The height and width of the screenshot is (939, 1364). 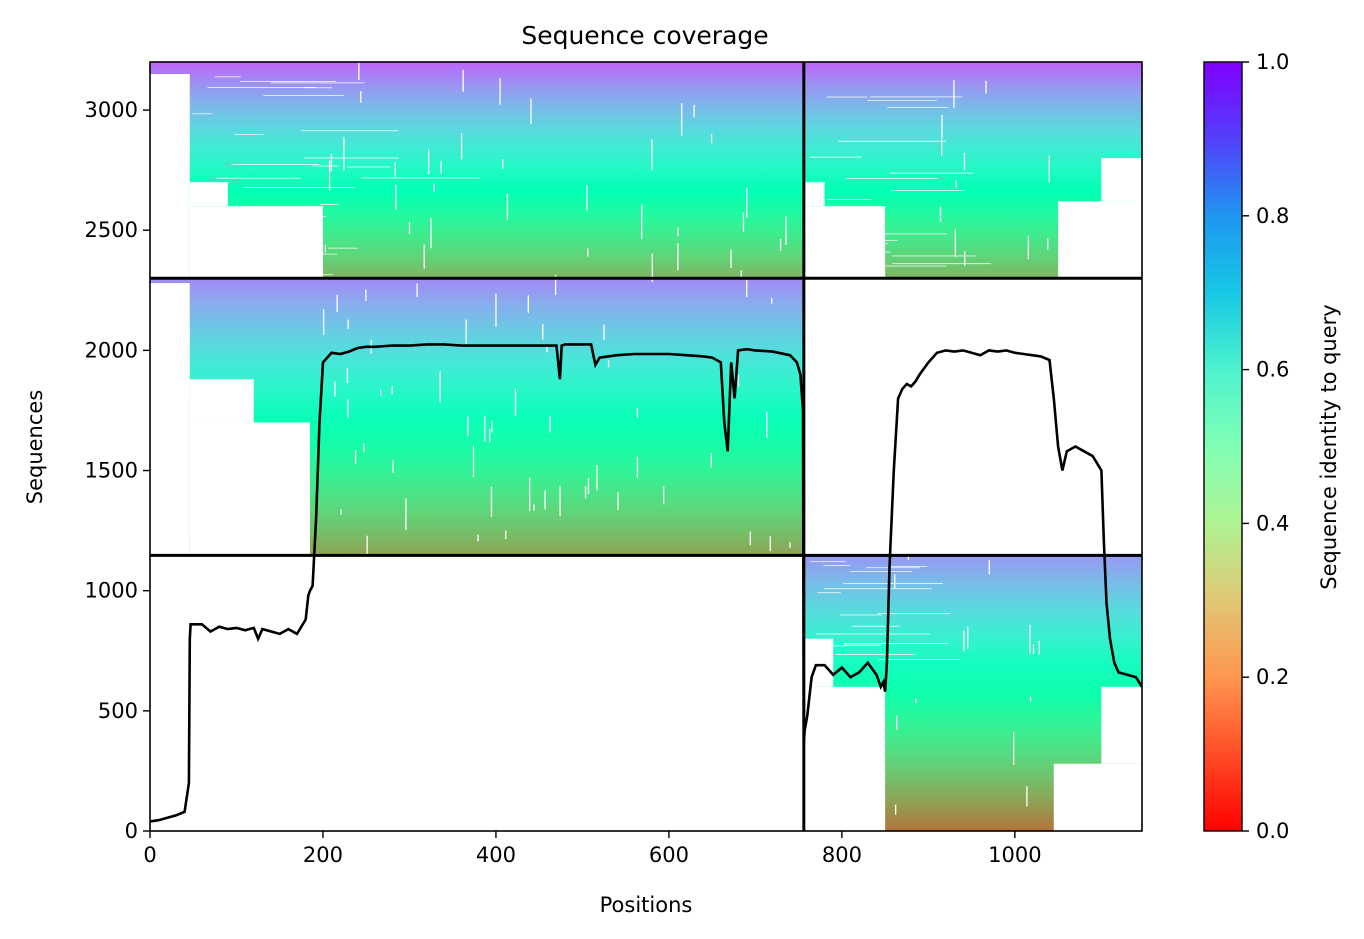 I want to click on x-tick-label: 400, so click(x=496, y=855).